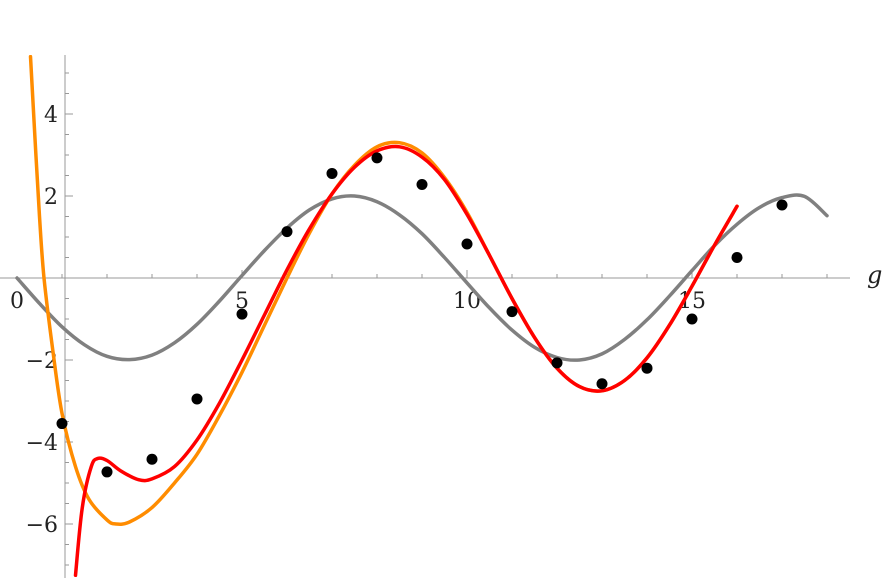 This screenshot has height=580, width=885. Describe the element at coordinates (242, 301) in the screenshot. I see `x-tick-label: 5` at that location.